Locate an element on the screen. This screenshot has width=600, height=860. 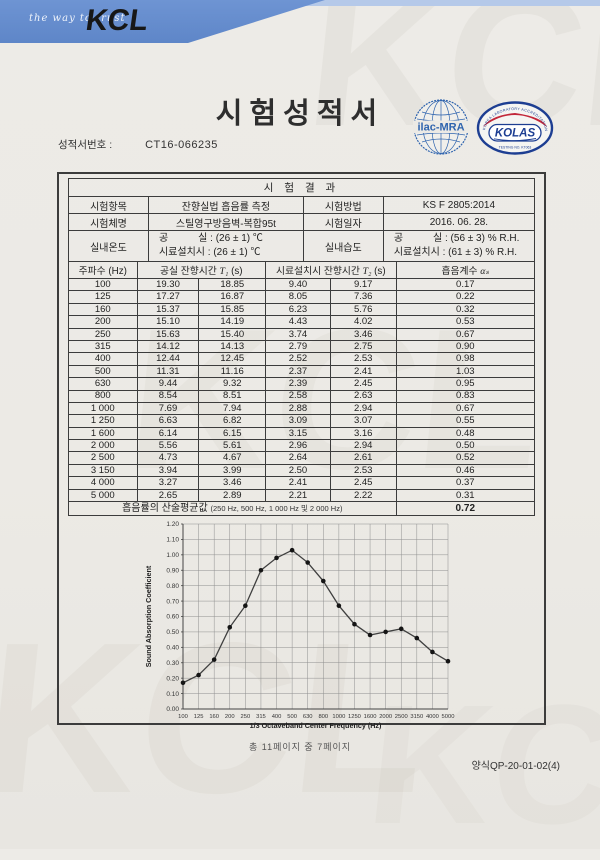
table-cell: 3.74 is located at coordinates (298, 334).